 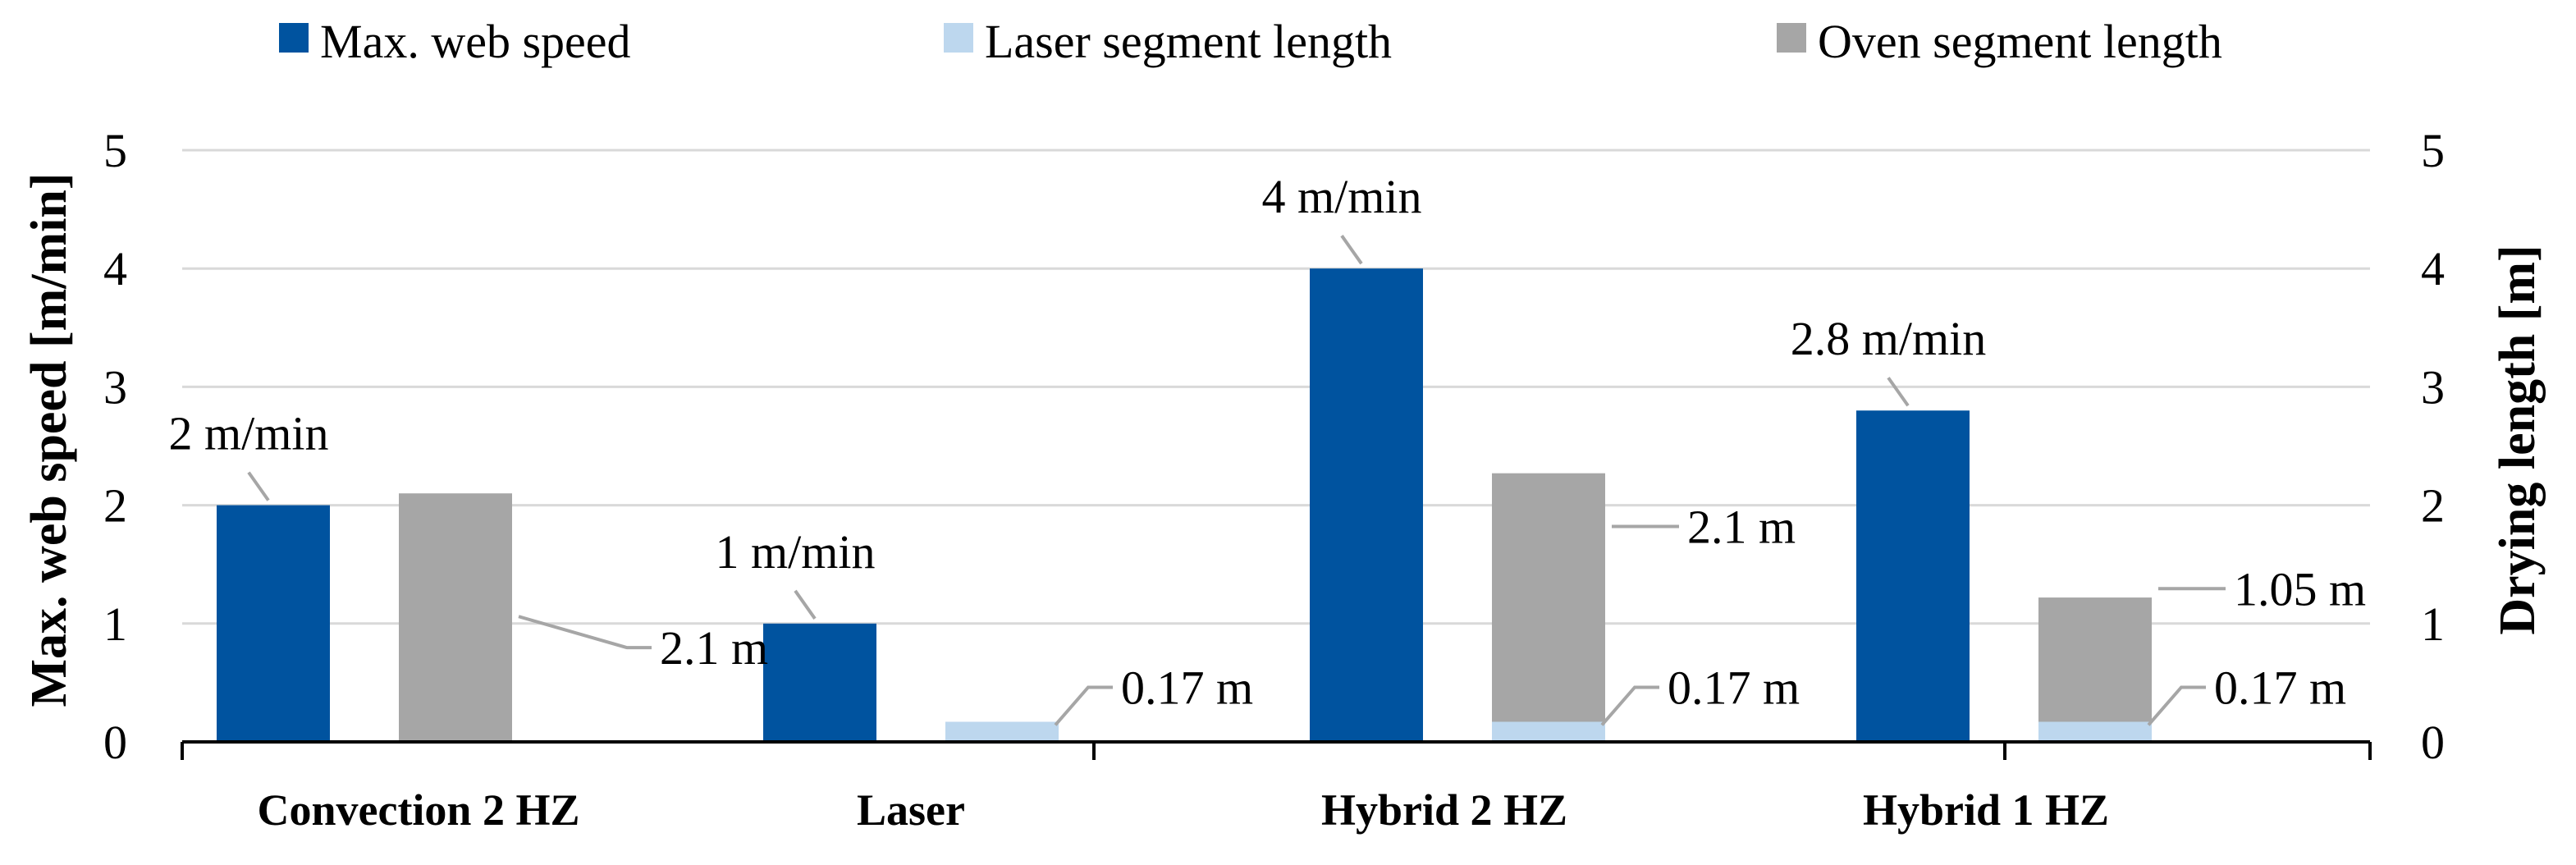 I want to click on right-tick-label: 3, so click(x=2433, y=387).